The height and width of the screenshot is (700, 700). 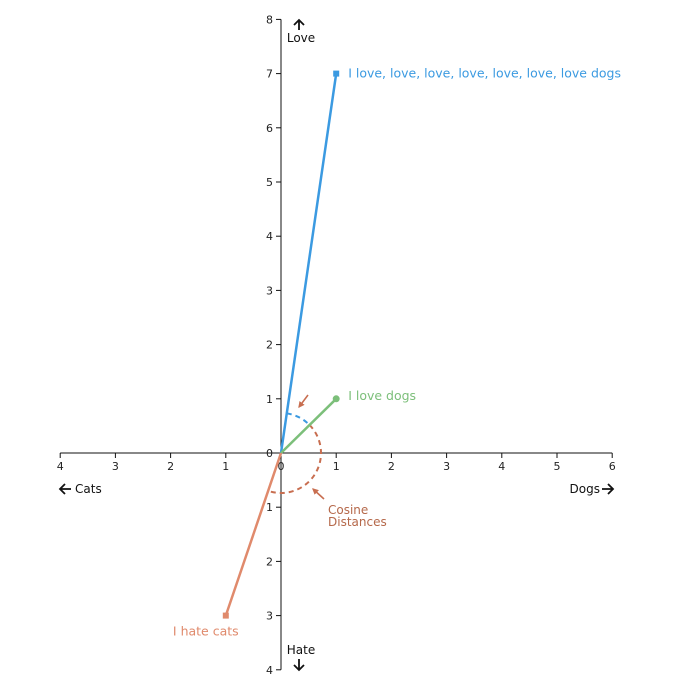 I want to click on y-tick: 8, so click(x=273, y=19).